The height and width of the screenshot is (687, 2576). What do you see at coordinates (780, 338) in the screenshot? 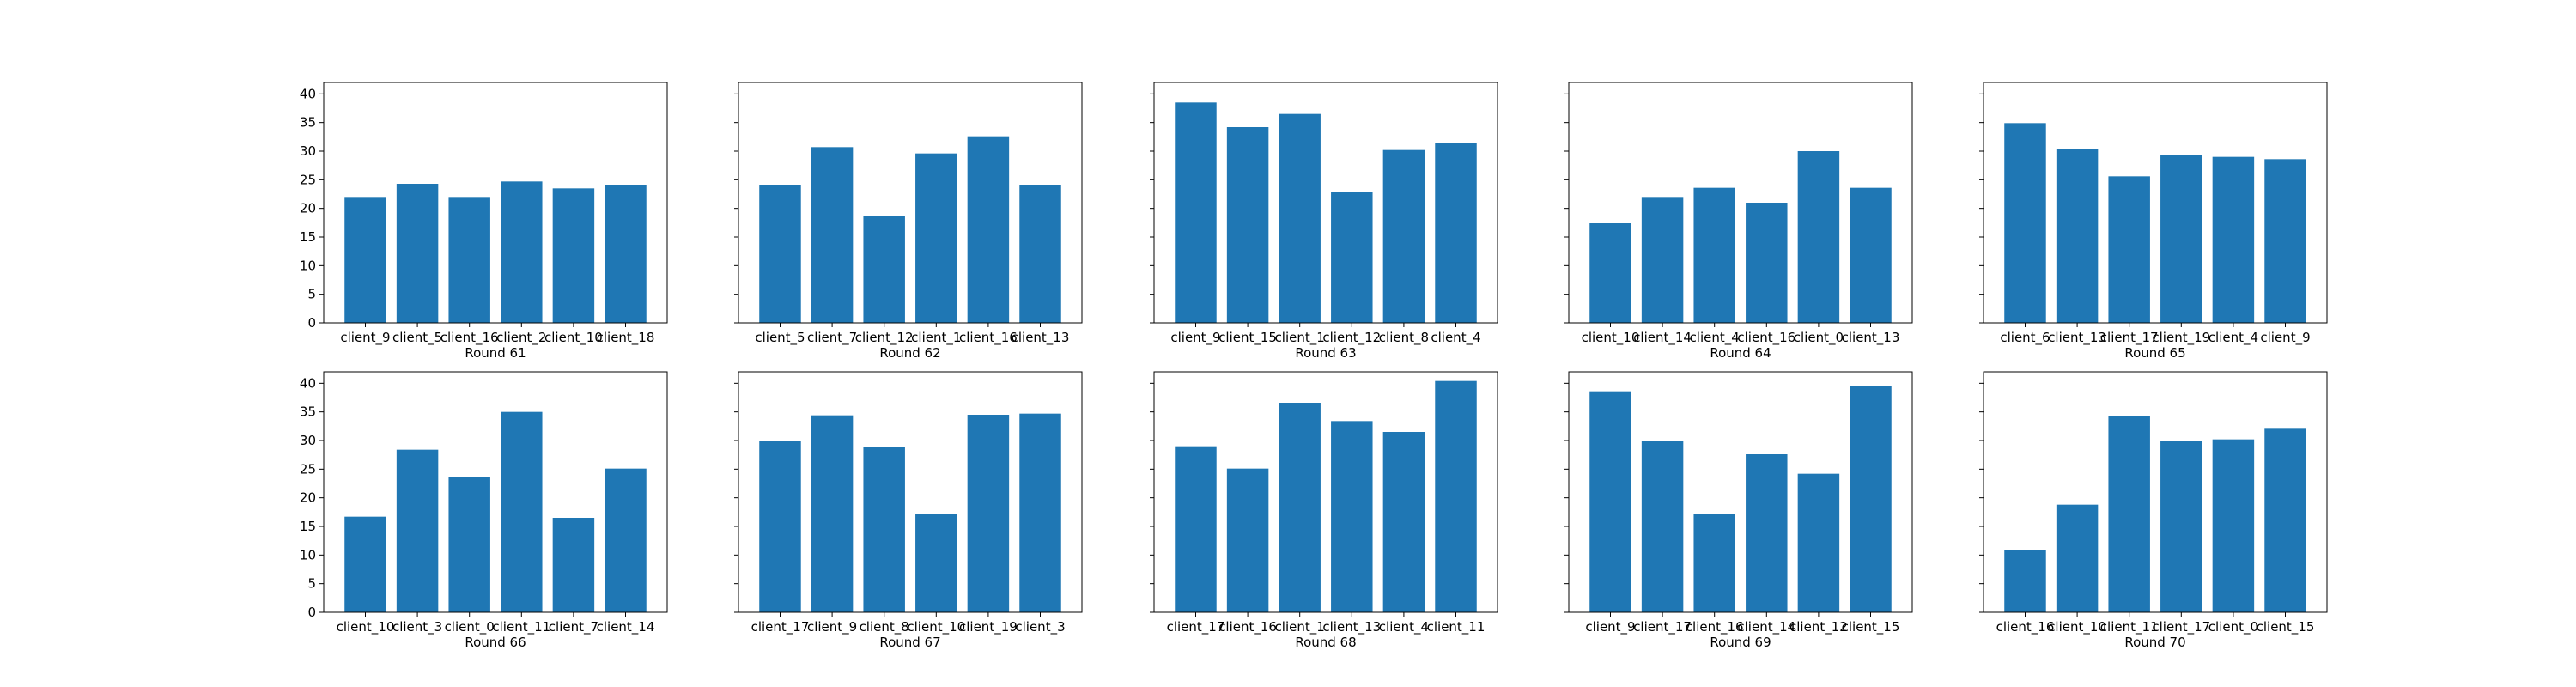
I see `x-tick-label: client_5` at bounding box center [780, 338].